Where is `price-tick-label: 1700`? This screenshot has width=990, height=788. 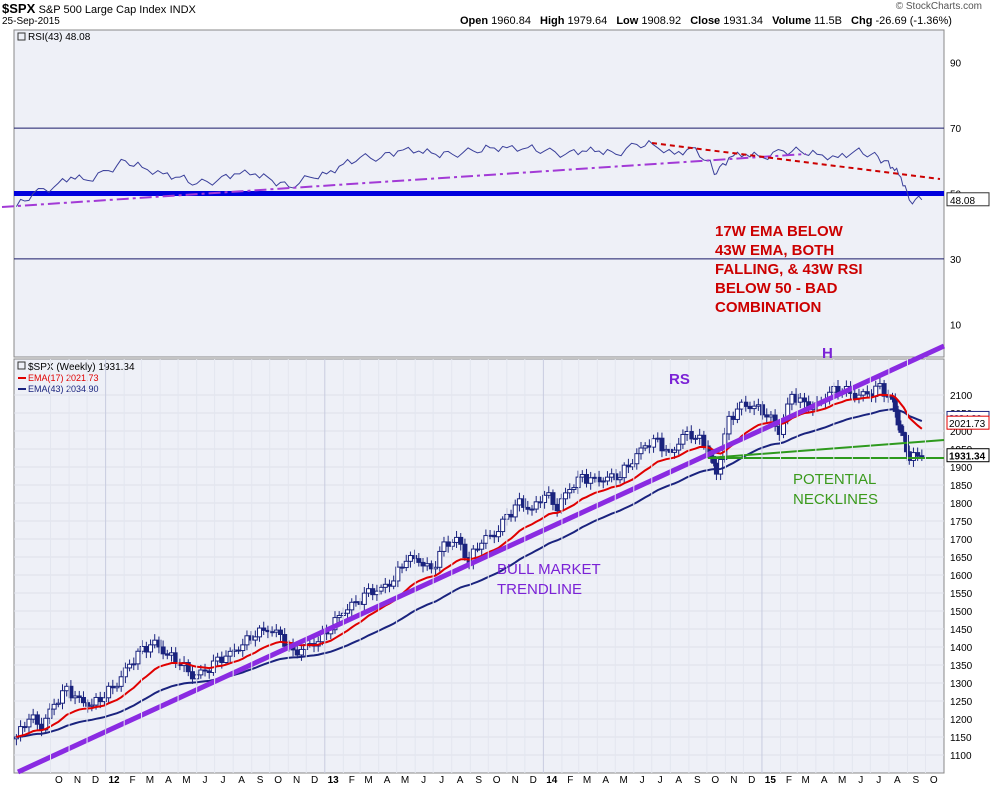
price-tick-label: 1700 is located at coordinates (961, 540).